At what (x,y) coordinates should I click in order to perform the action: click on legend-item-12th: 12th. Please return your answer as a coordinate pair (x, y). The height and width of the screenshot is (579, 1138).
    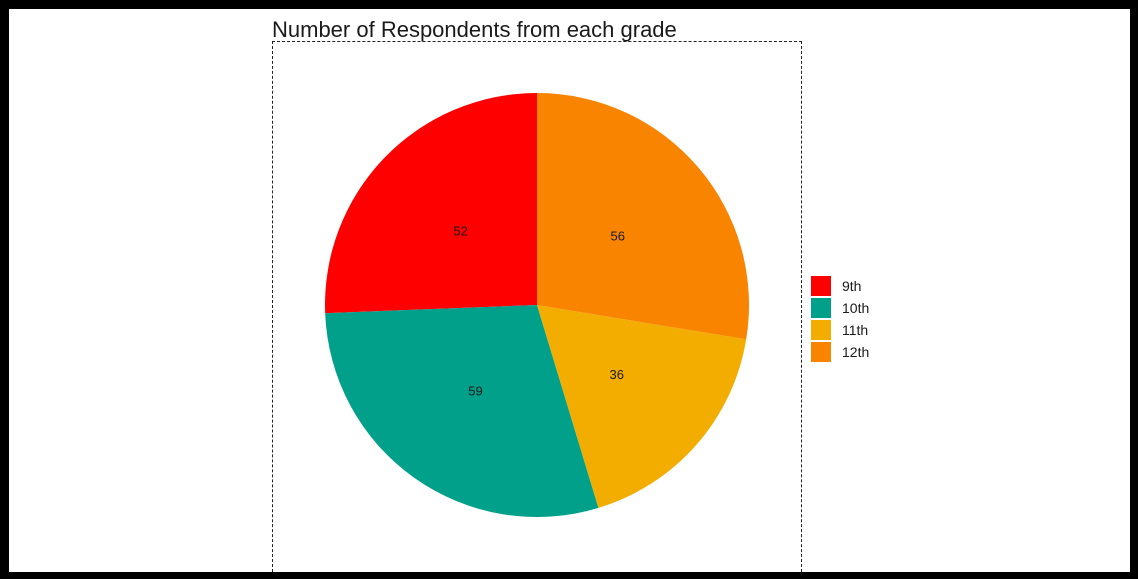
    Looking at the image, I should click on (840, 352).